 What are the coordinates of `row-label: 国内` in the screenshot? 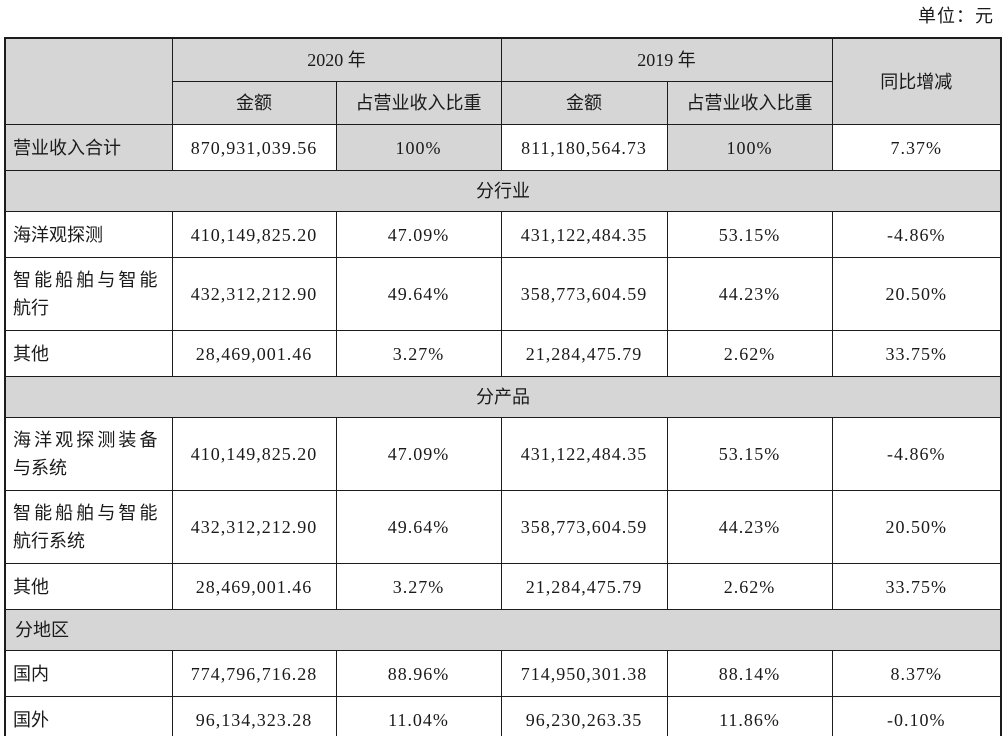 It's located at (88, 673).